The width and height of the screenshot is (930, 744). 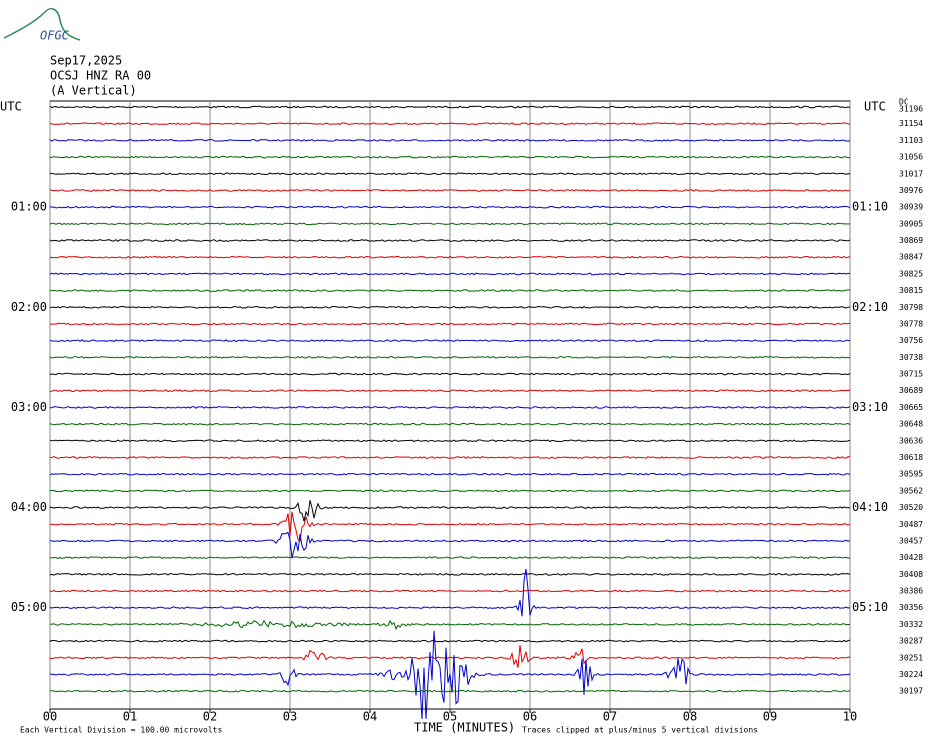 What do you see at coordinates (42, 24) in the screenshot?
I see `logo-mark` at bounding box center [42, 24].